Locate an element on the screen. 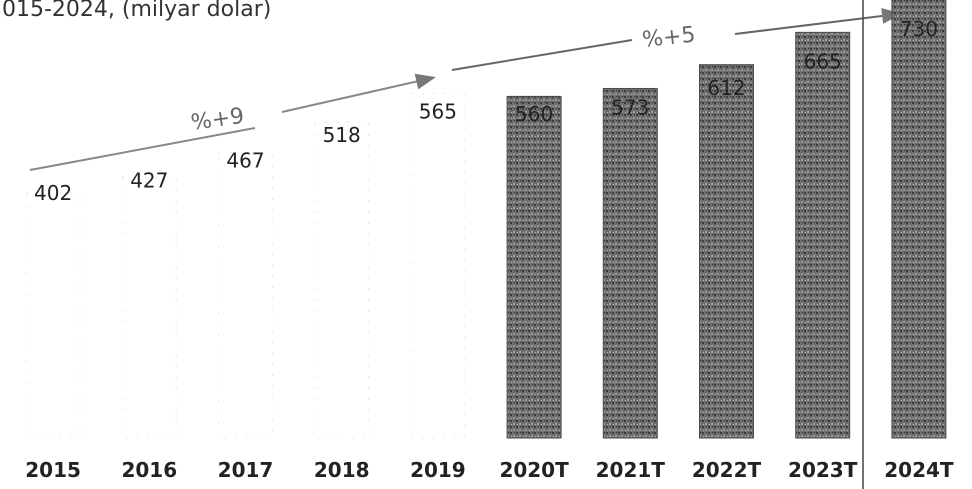 This screenshot has width=972, height=489. category-label-2024t: 2024T is located at coordinates (919, 470).